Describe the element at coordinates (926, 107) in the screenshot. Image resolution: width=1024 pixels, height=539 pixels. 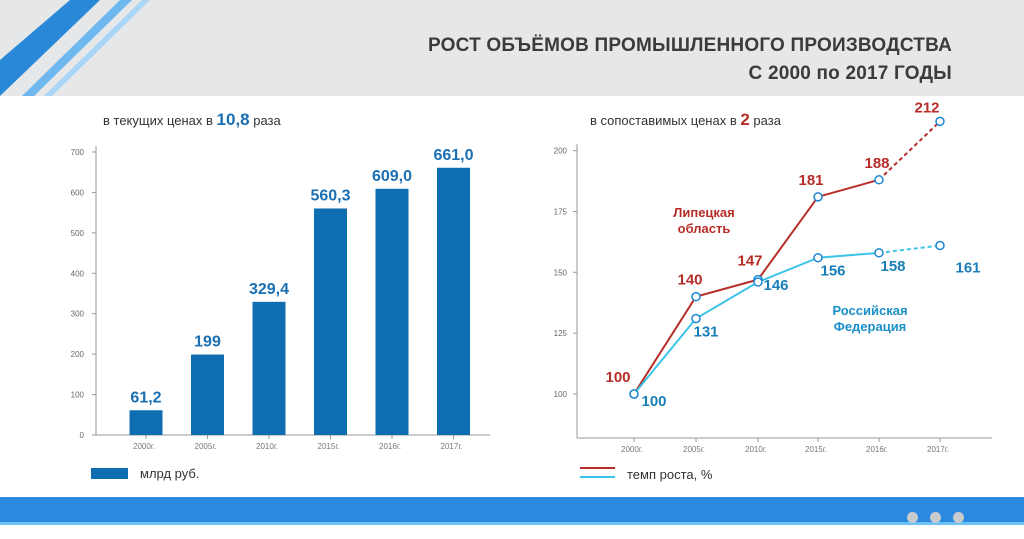
I see `data-label-lipetsk: 212` at that location.